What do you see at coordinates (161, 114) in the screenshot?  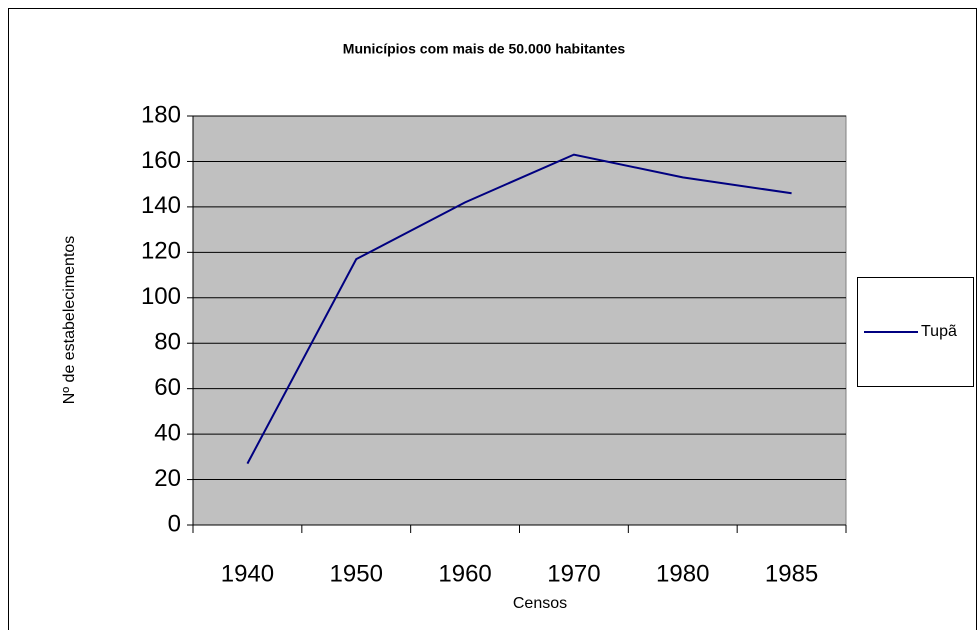 I see `y-tick-label: 180` at bounding box center [161, 114].